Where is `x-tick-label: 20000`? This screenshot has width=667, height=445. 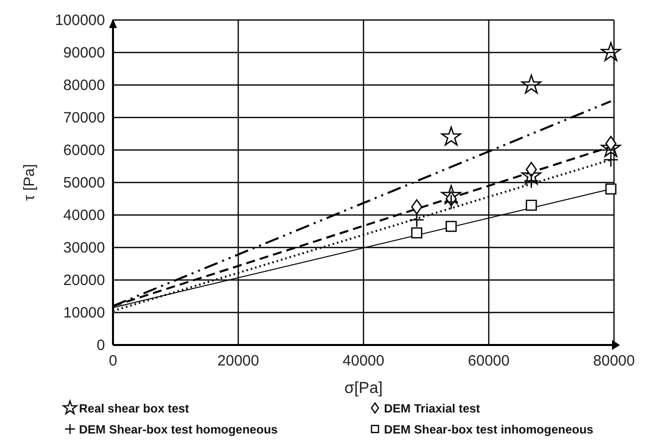 x-tick-label: 20000 is located at coordinates (238, 361).